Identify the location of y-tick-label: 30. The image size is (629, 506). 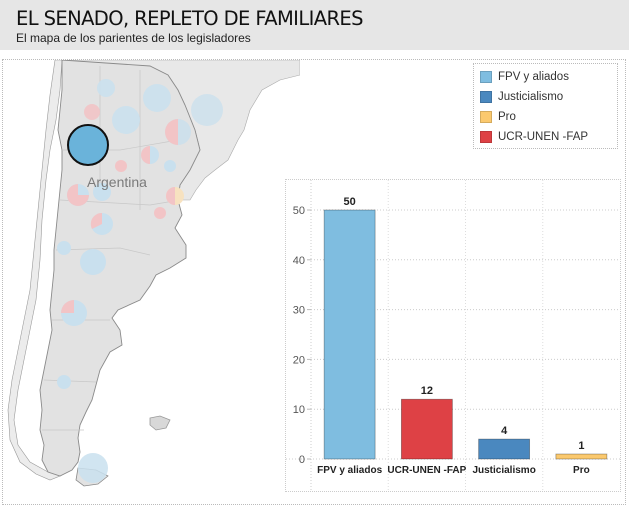
(299, 311).